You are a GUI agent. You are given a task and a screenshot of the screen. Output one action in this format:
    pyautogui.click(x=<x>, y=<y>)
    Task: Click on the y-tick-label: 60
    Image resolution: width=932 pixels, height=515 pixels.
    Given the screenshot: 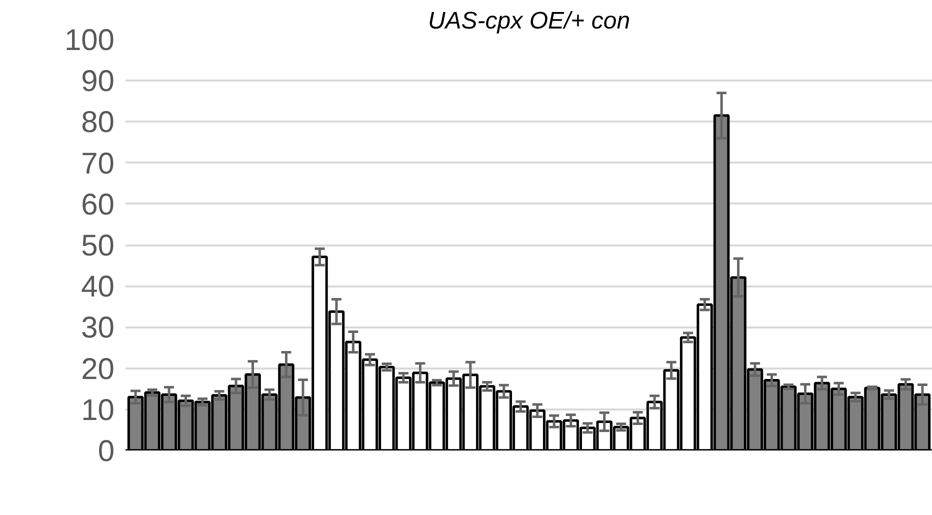 What is the action you would take?
    pyautogui.click(x=98, y=205)
    